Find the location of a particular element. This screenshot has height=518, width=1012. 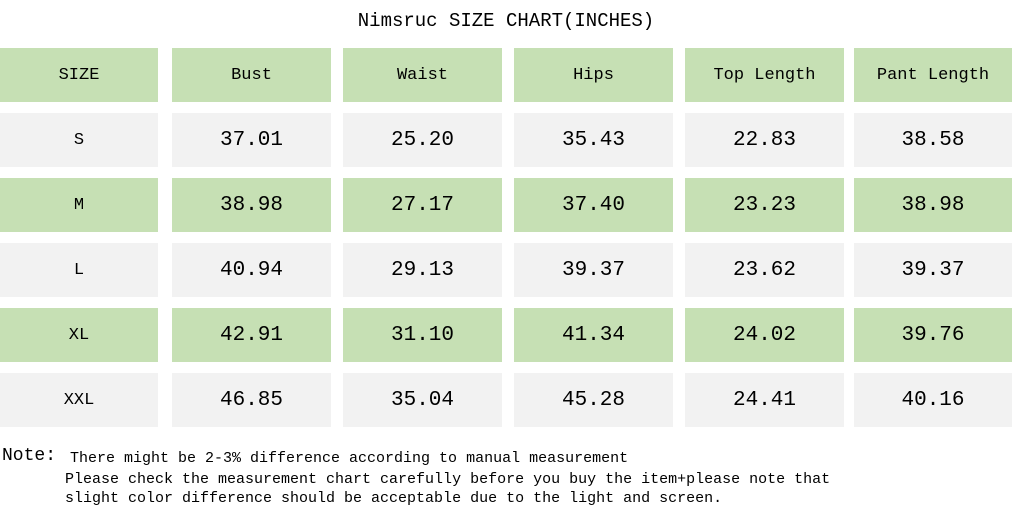

table-cell: 29.13 is located at coordinates (422, 270).